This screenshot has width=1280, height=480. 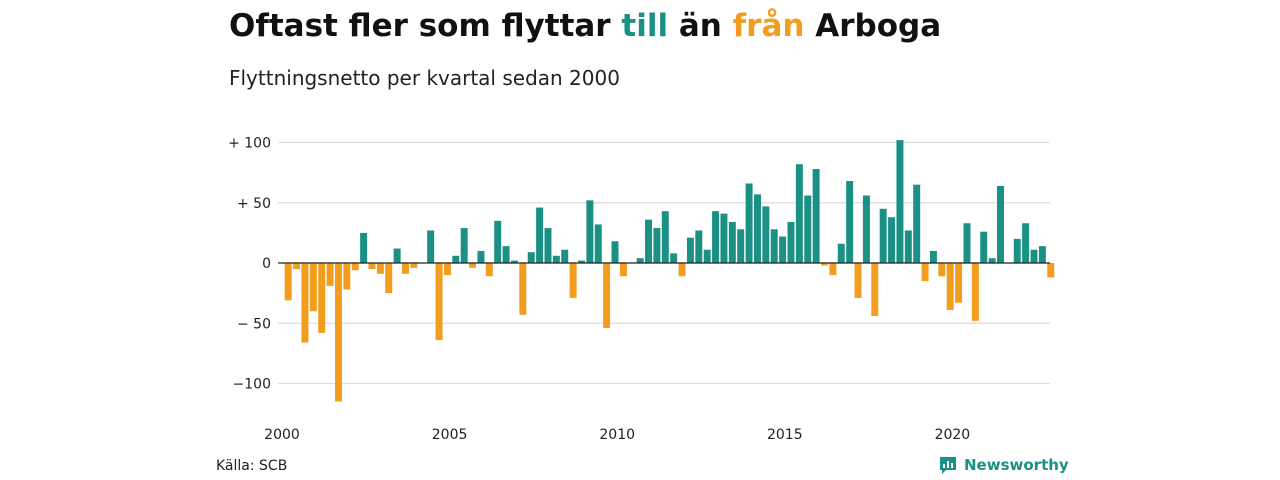 What do you see at coordinates (473, 265) in the screenshot?
I see `bar-2005Q3` at bounding box center [473, 265].